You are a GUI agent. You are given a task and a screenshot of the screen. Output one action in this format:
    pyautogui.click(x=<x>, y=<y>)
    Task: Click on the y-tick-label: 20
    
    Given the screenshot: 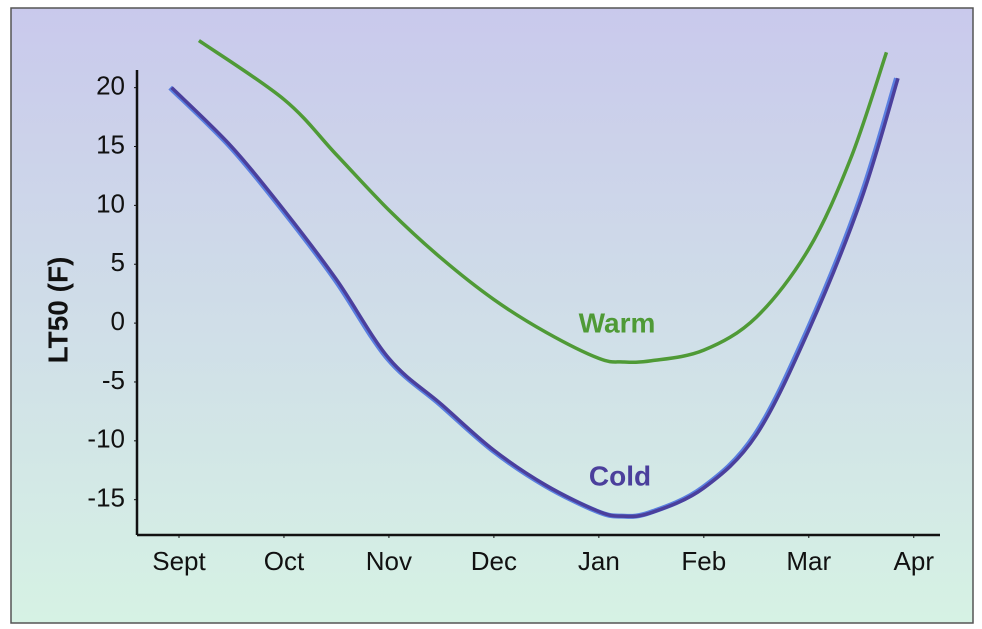 What is the action you would take?
    pyautogui.click(x=110, y=86)
    